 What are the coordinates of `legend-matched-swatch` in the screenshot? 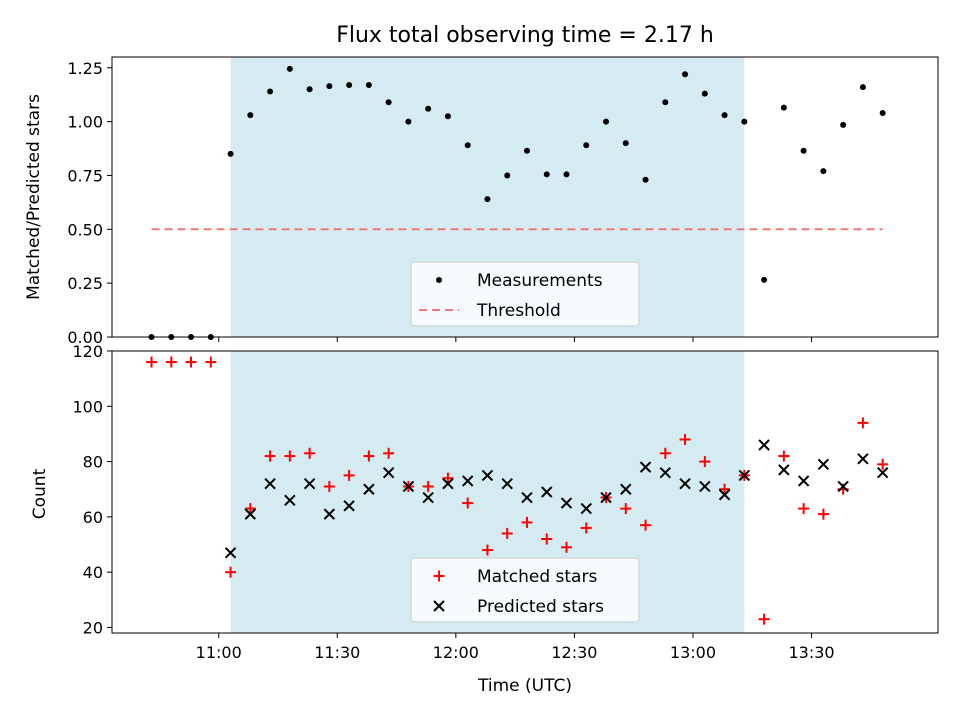 It's located at (439, 576).